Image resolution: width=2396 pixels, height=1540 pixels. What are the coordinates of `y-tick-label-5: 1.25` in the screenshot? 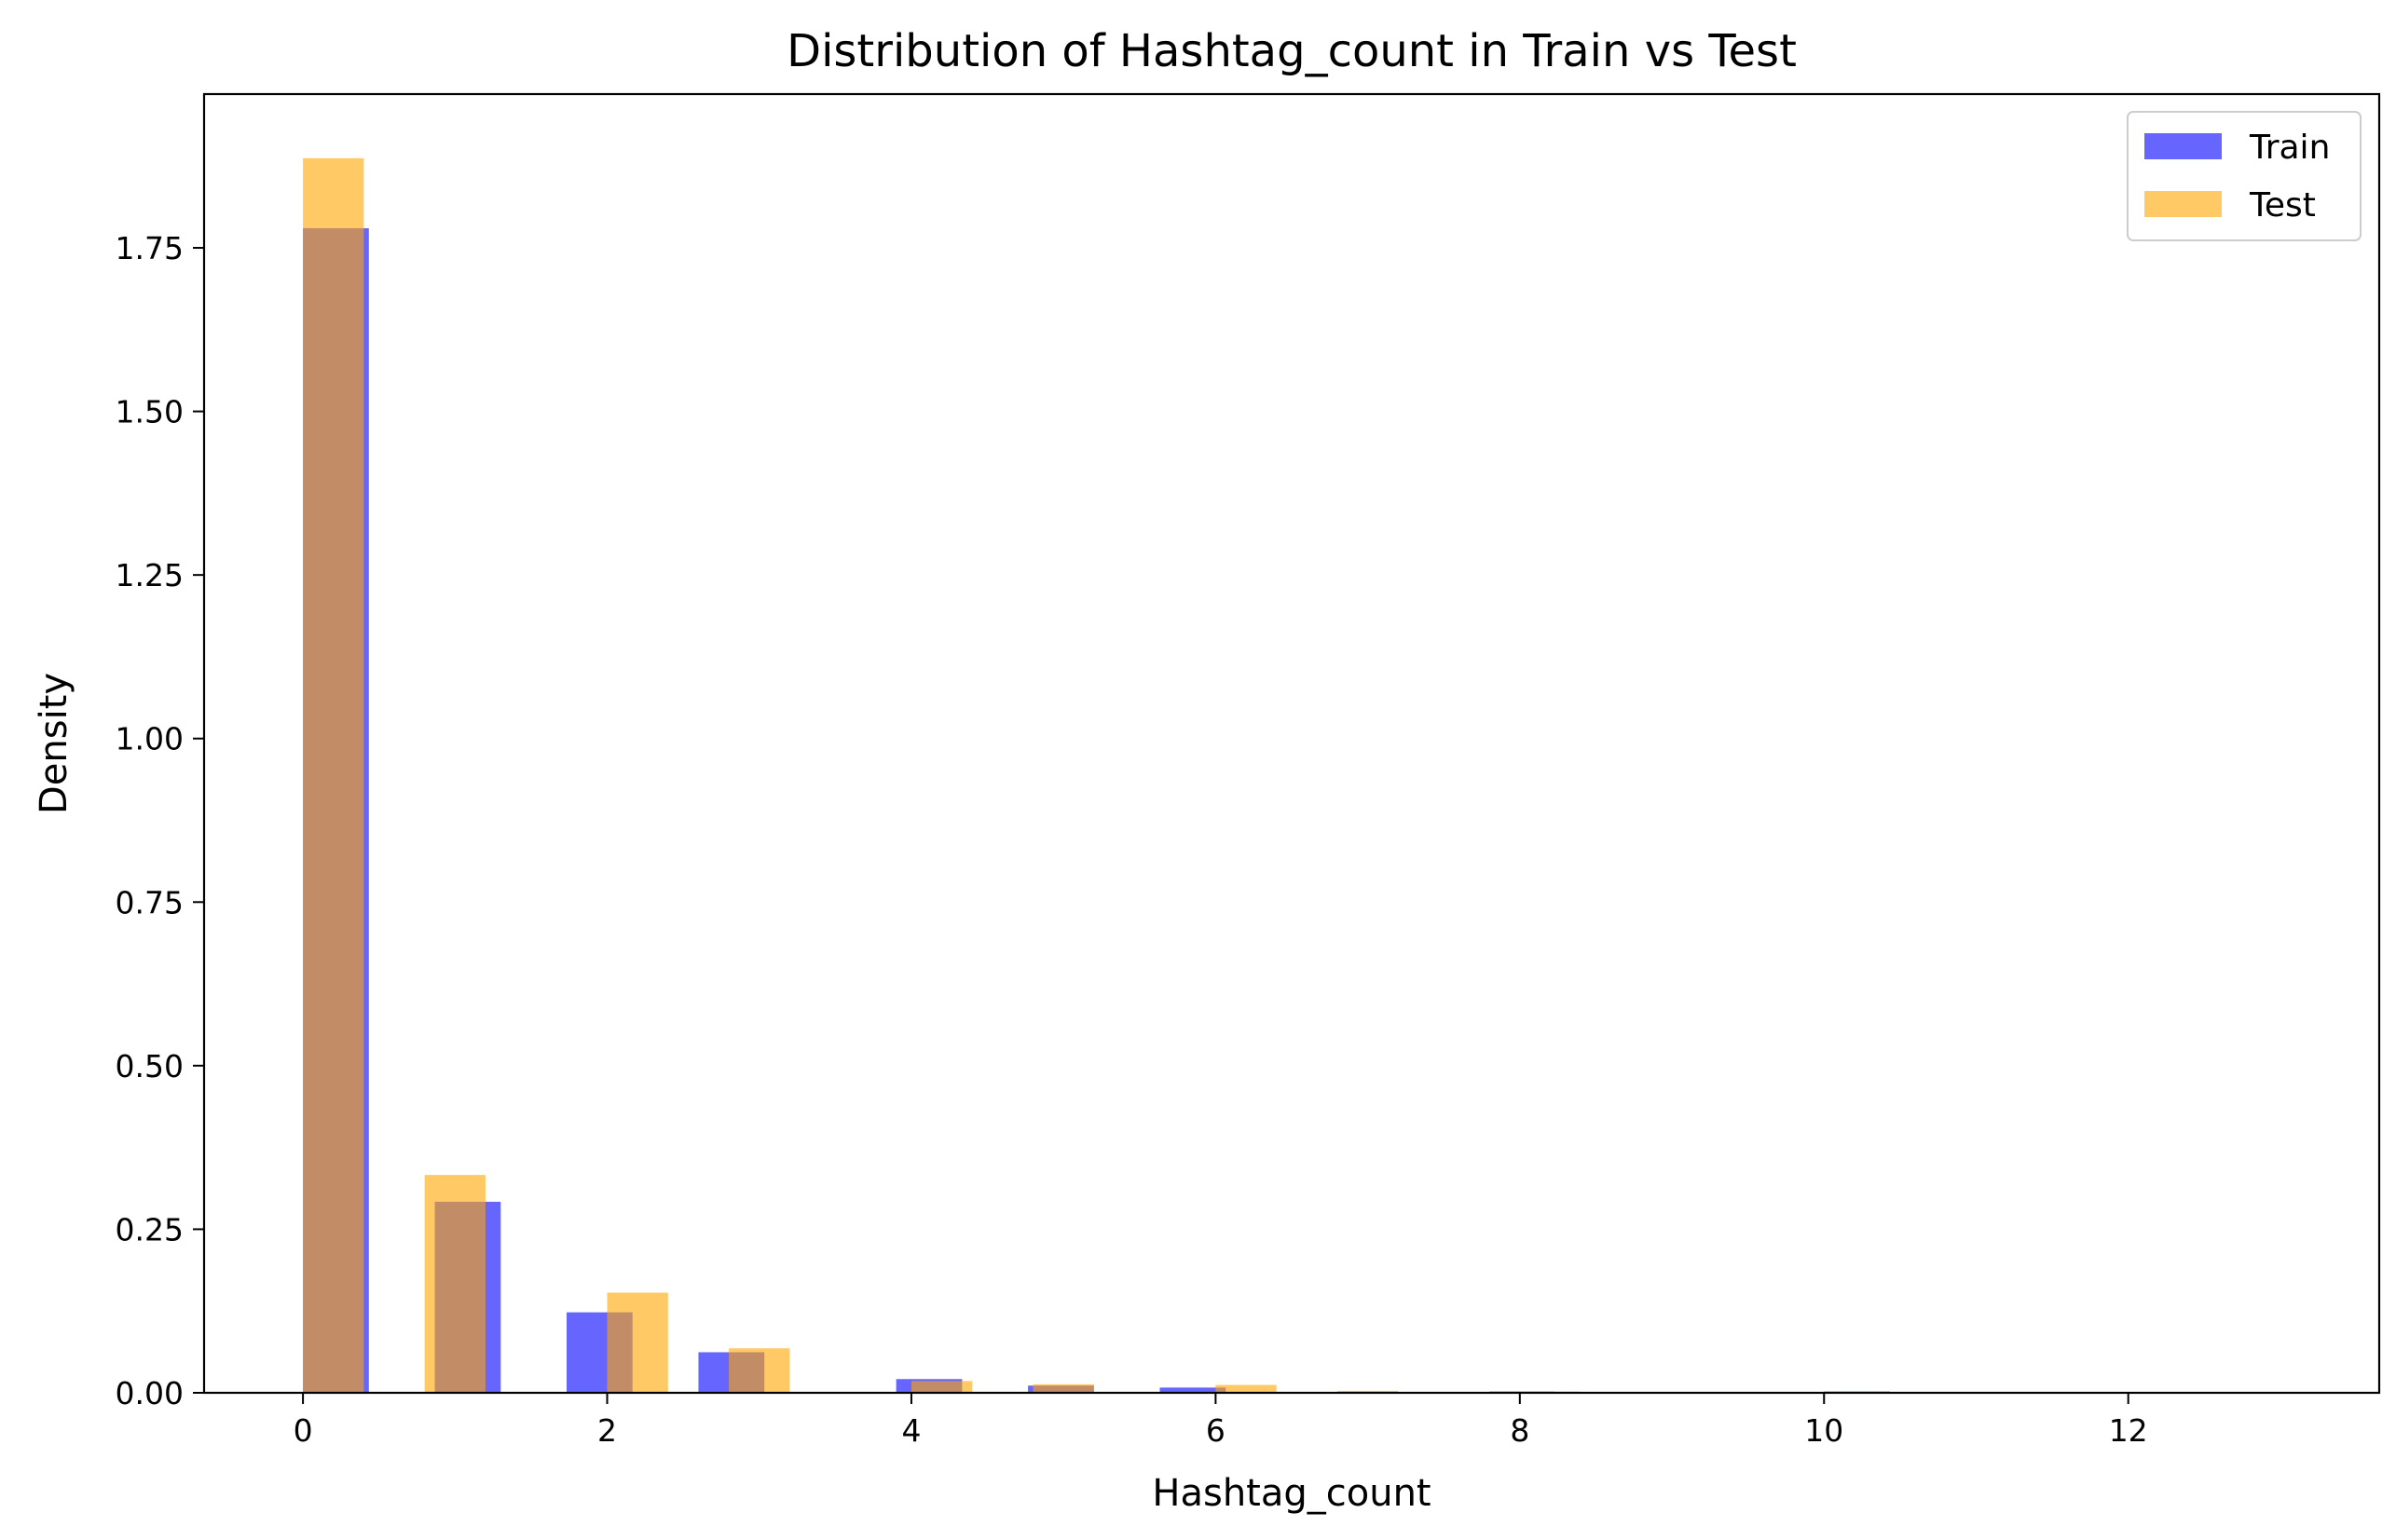 It's located at (150, 575).